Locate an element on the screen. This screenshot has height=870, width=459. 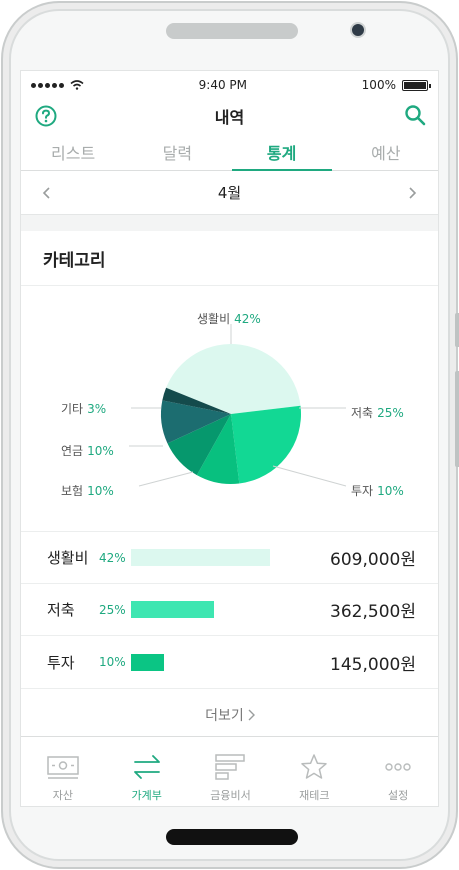
pie-slice-living is located at coordinates (233, 379).